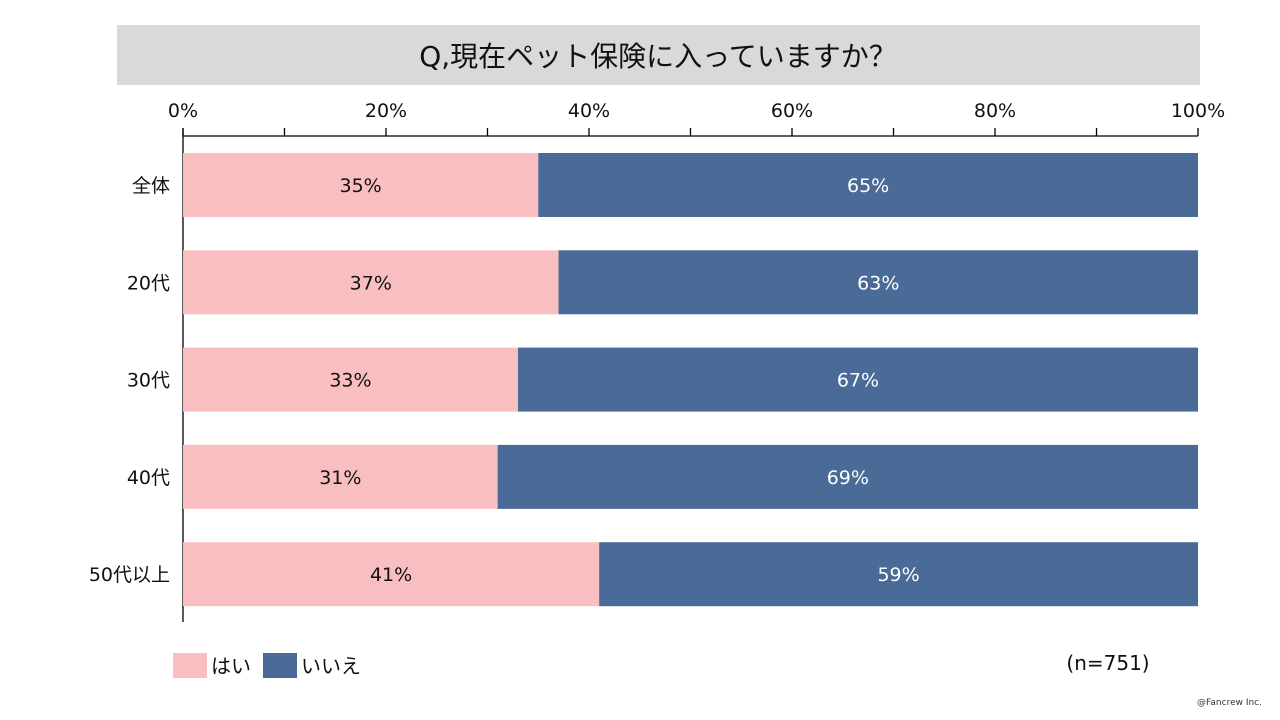  I want to click on category-label: 全体, so click(151, 186).